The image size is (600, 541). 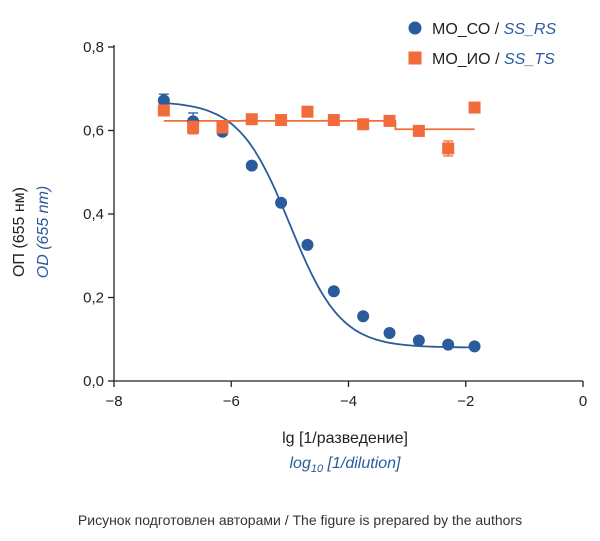 I want to click on y-tick-label: 0,0, so click(x=93, y=381).